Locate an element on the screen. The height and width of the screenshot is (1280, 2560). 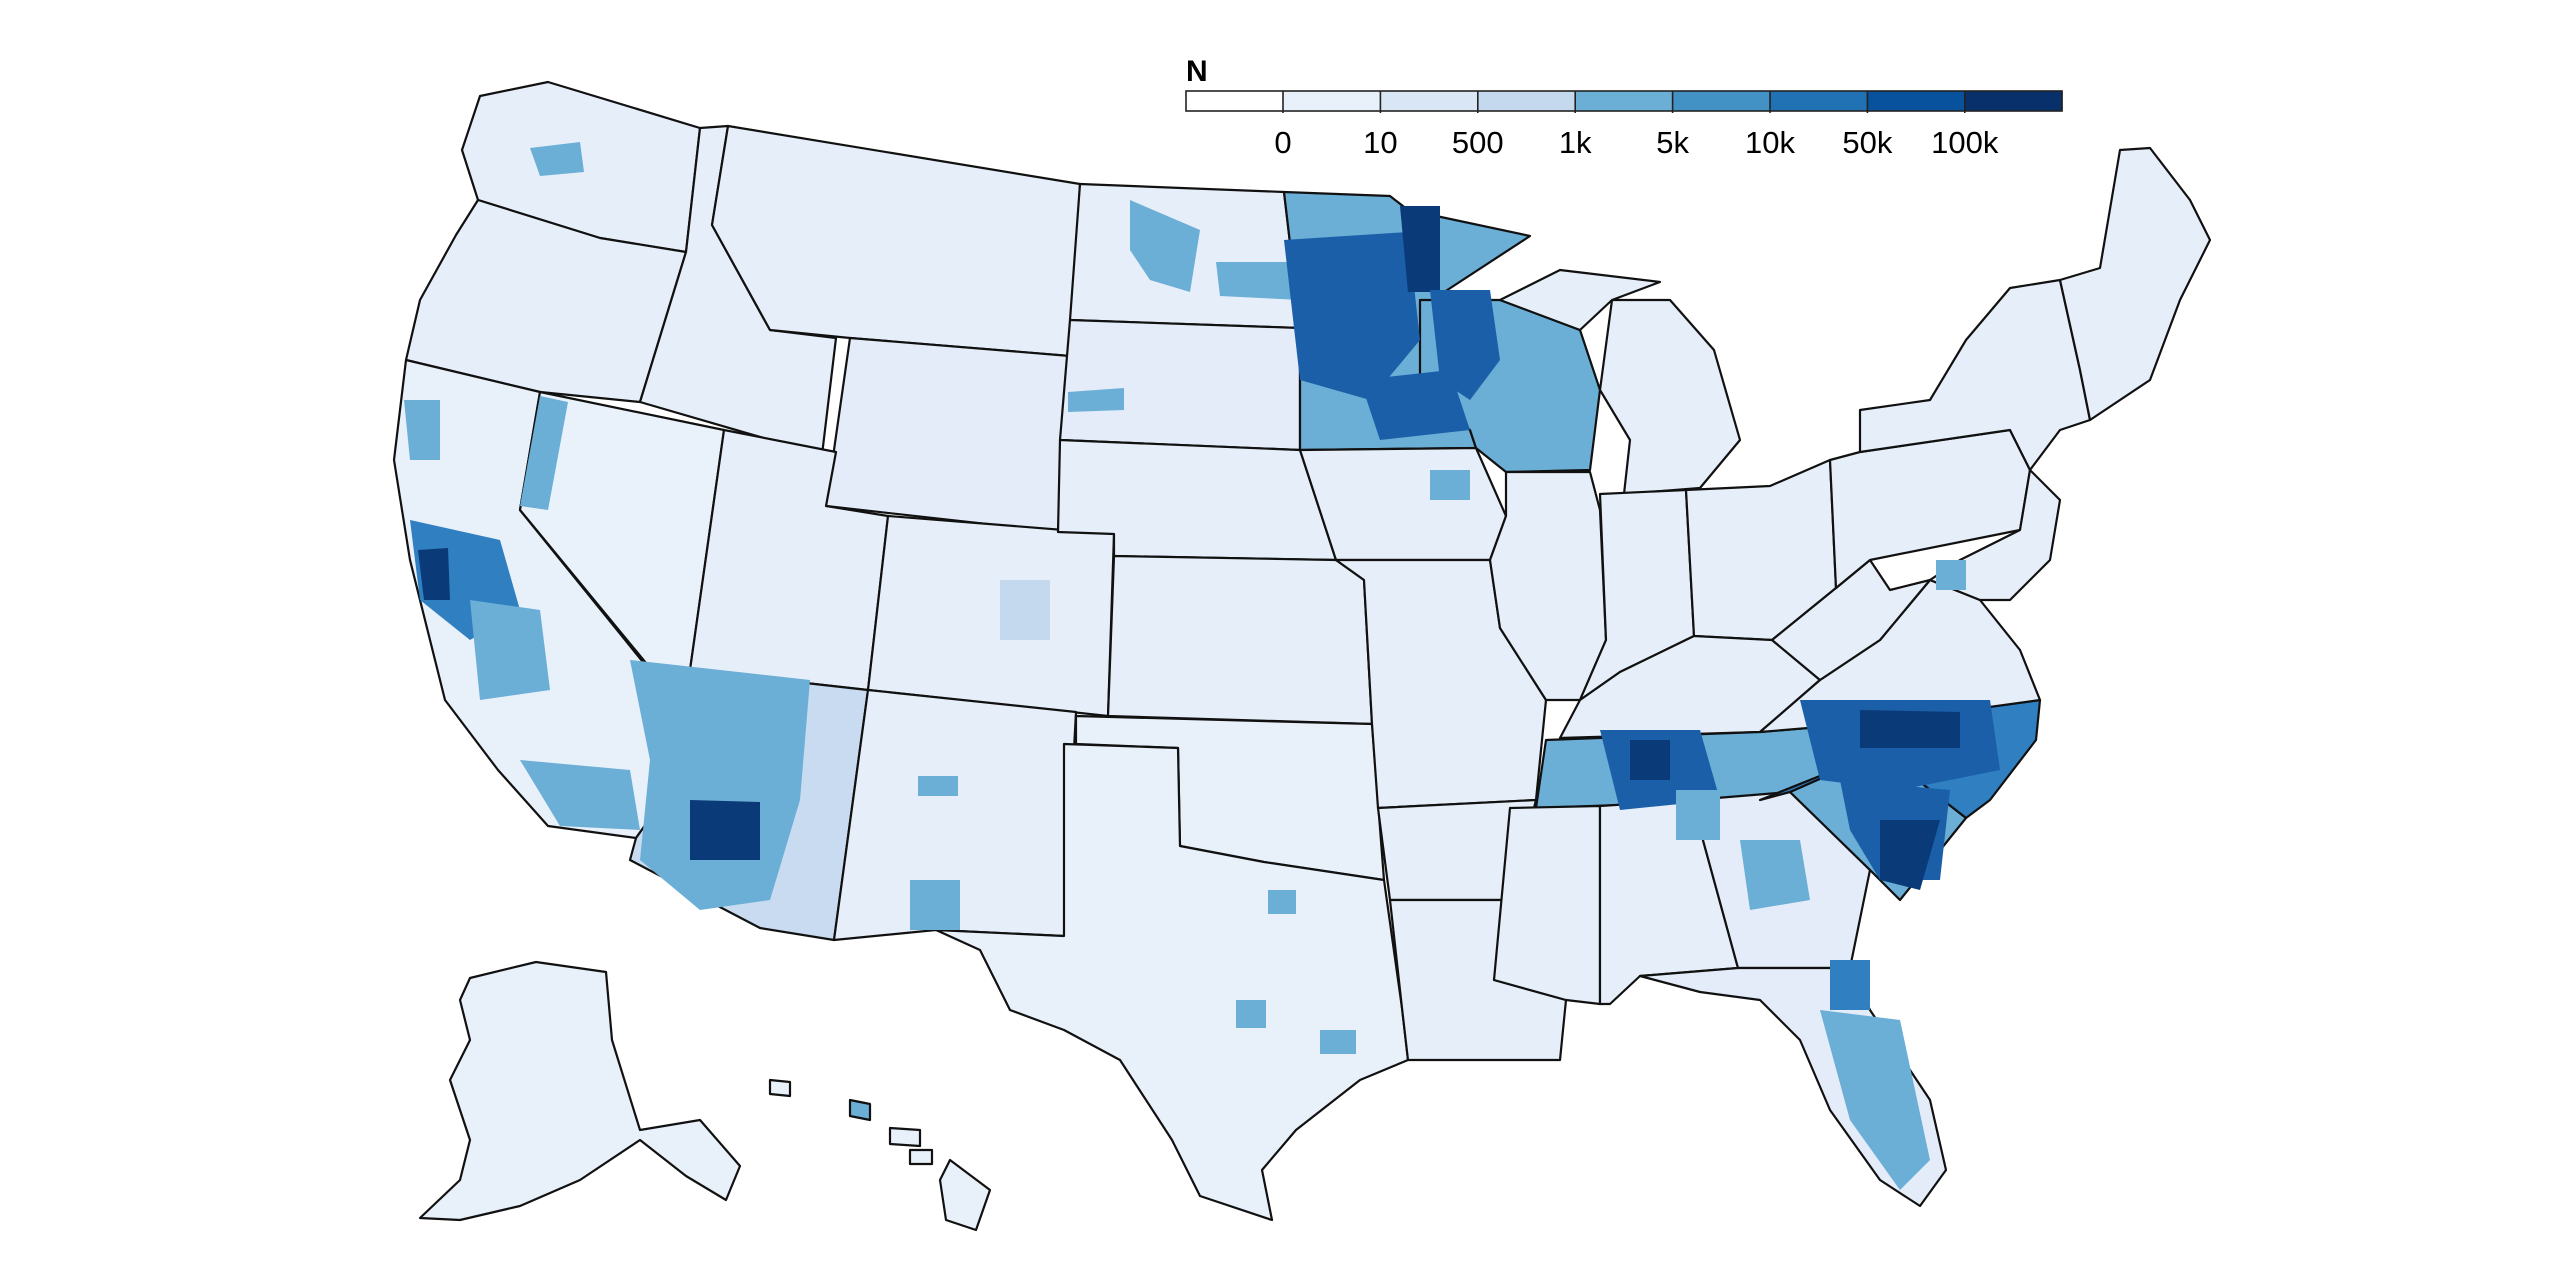
county-cluster-nm-small is located at coordinates (938, 786).